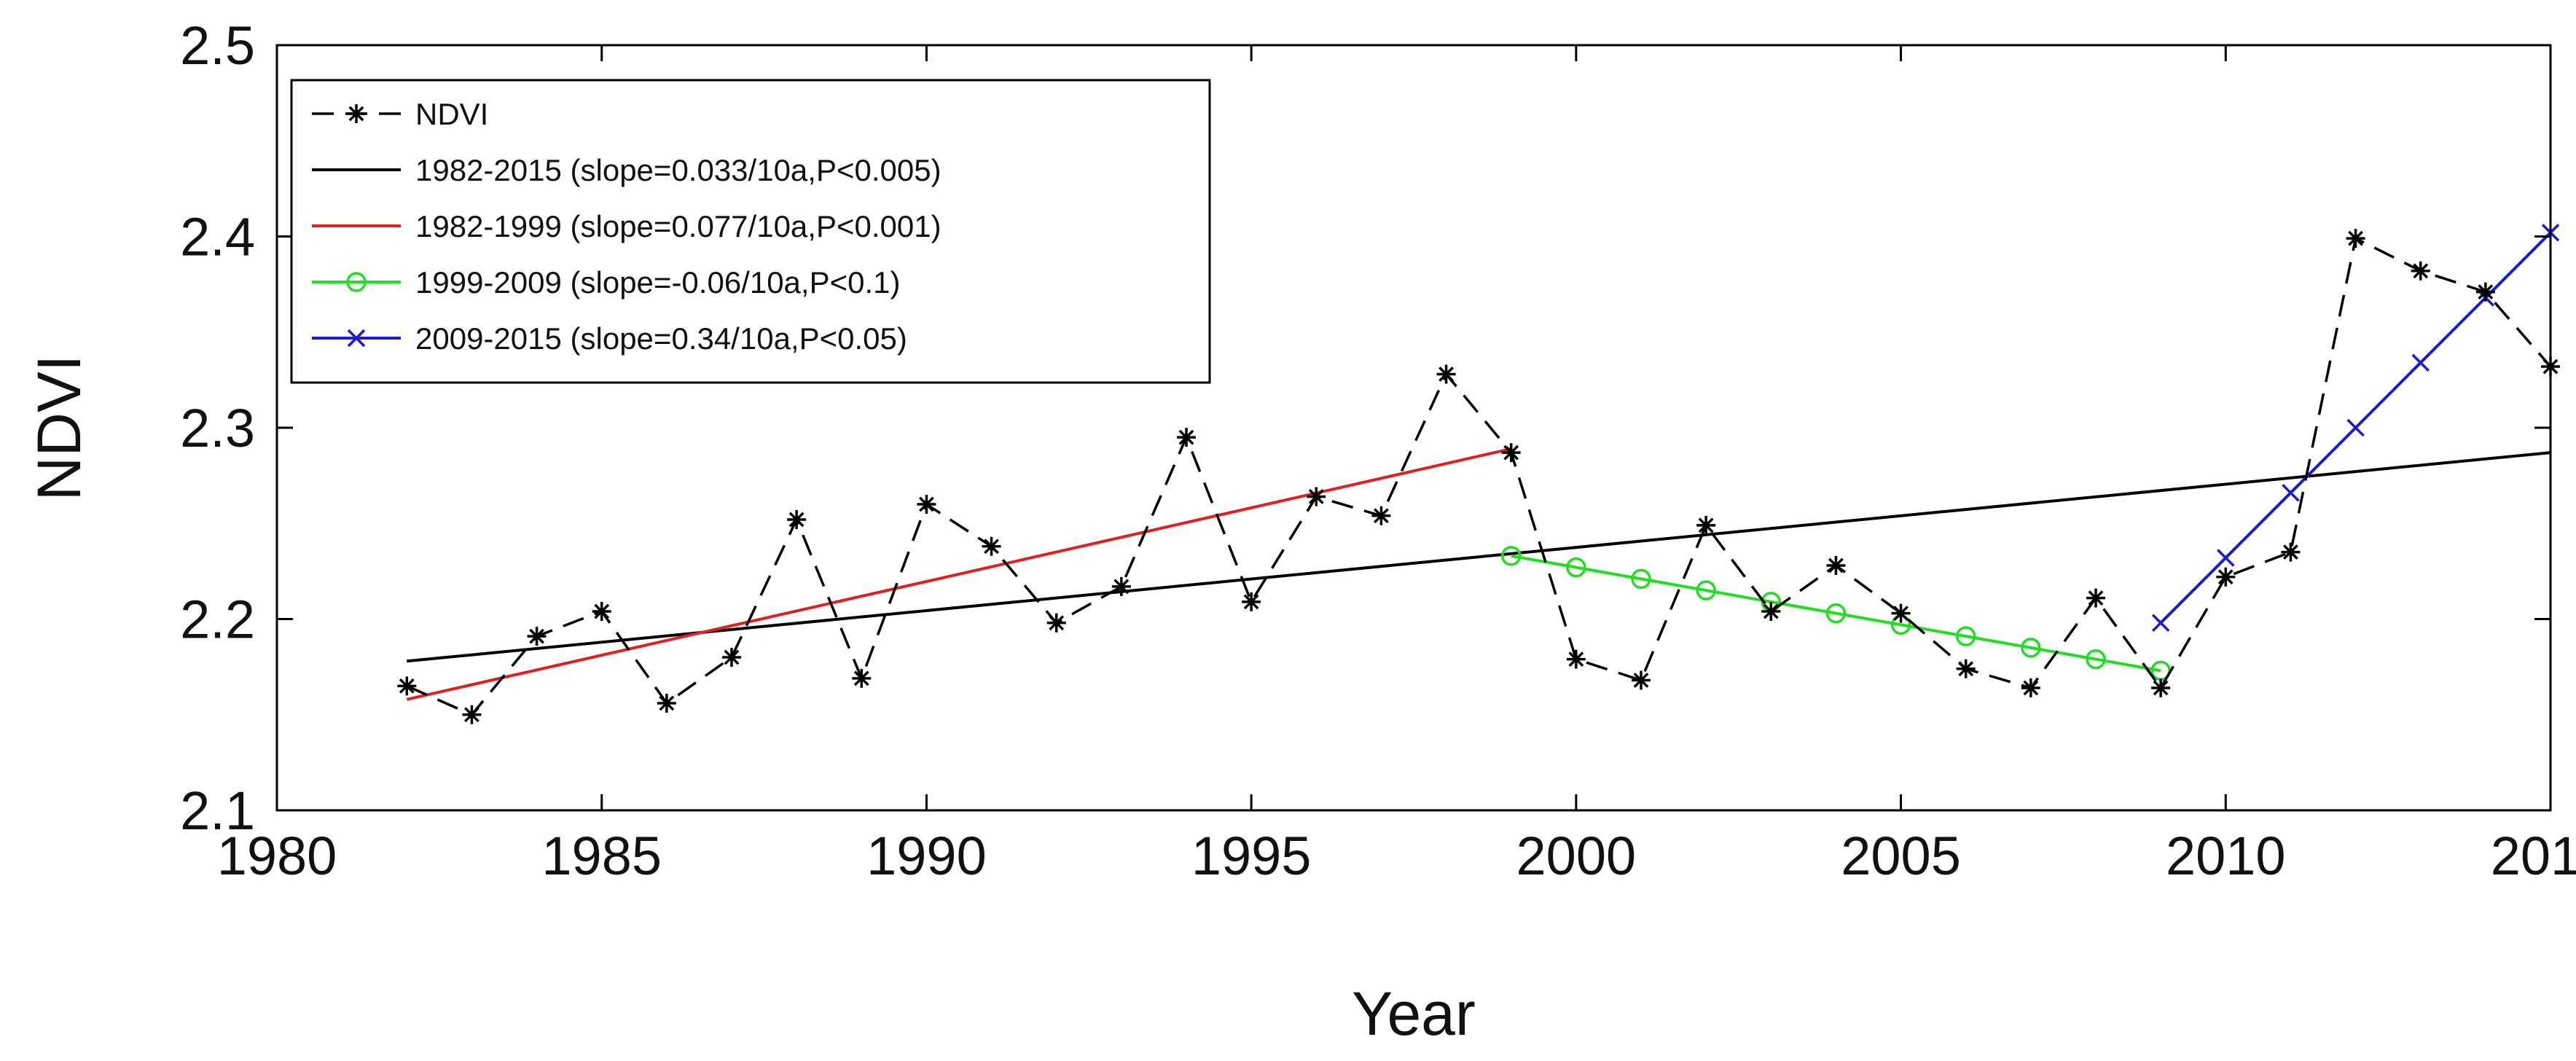 This screenshot has width=2576, height=1061. What do you see at coordinates (601, 856) in the screenshot?
I see `x-tick-label: 1985` at bounding box center [601, 856].